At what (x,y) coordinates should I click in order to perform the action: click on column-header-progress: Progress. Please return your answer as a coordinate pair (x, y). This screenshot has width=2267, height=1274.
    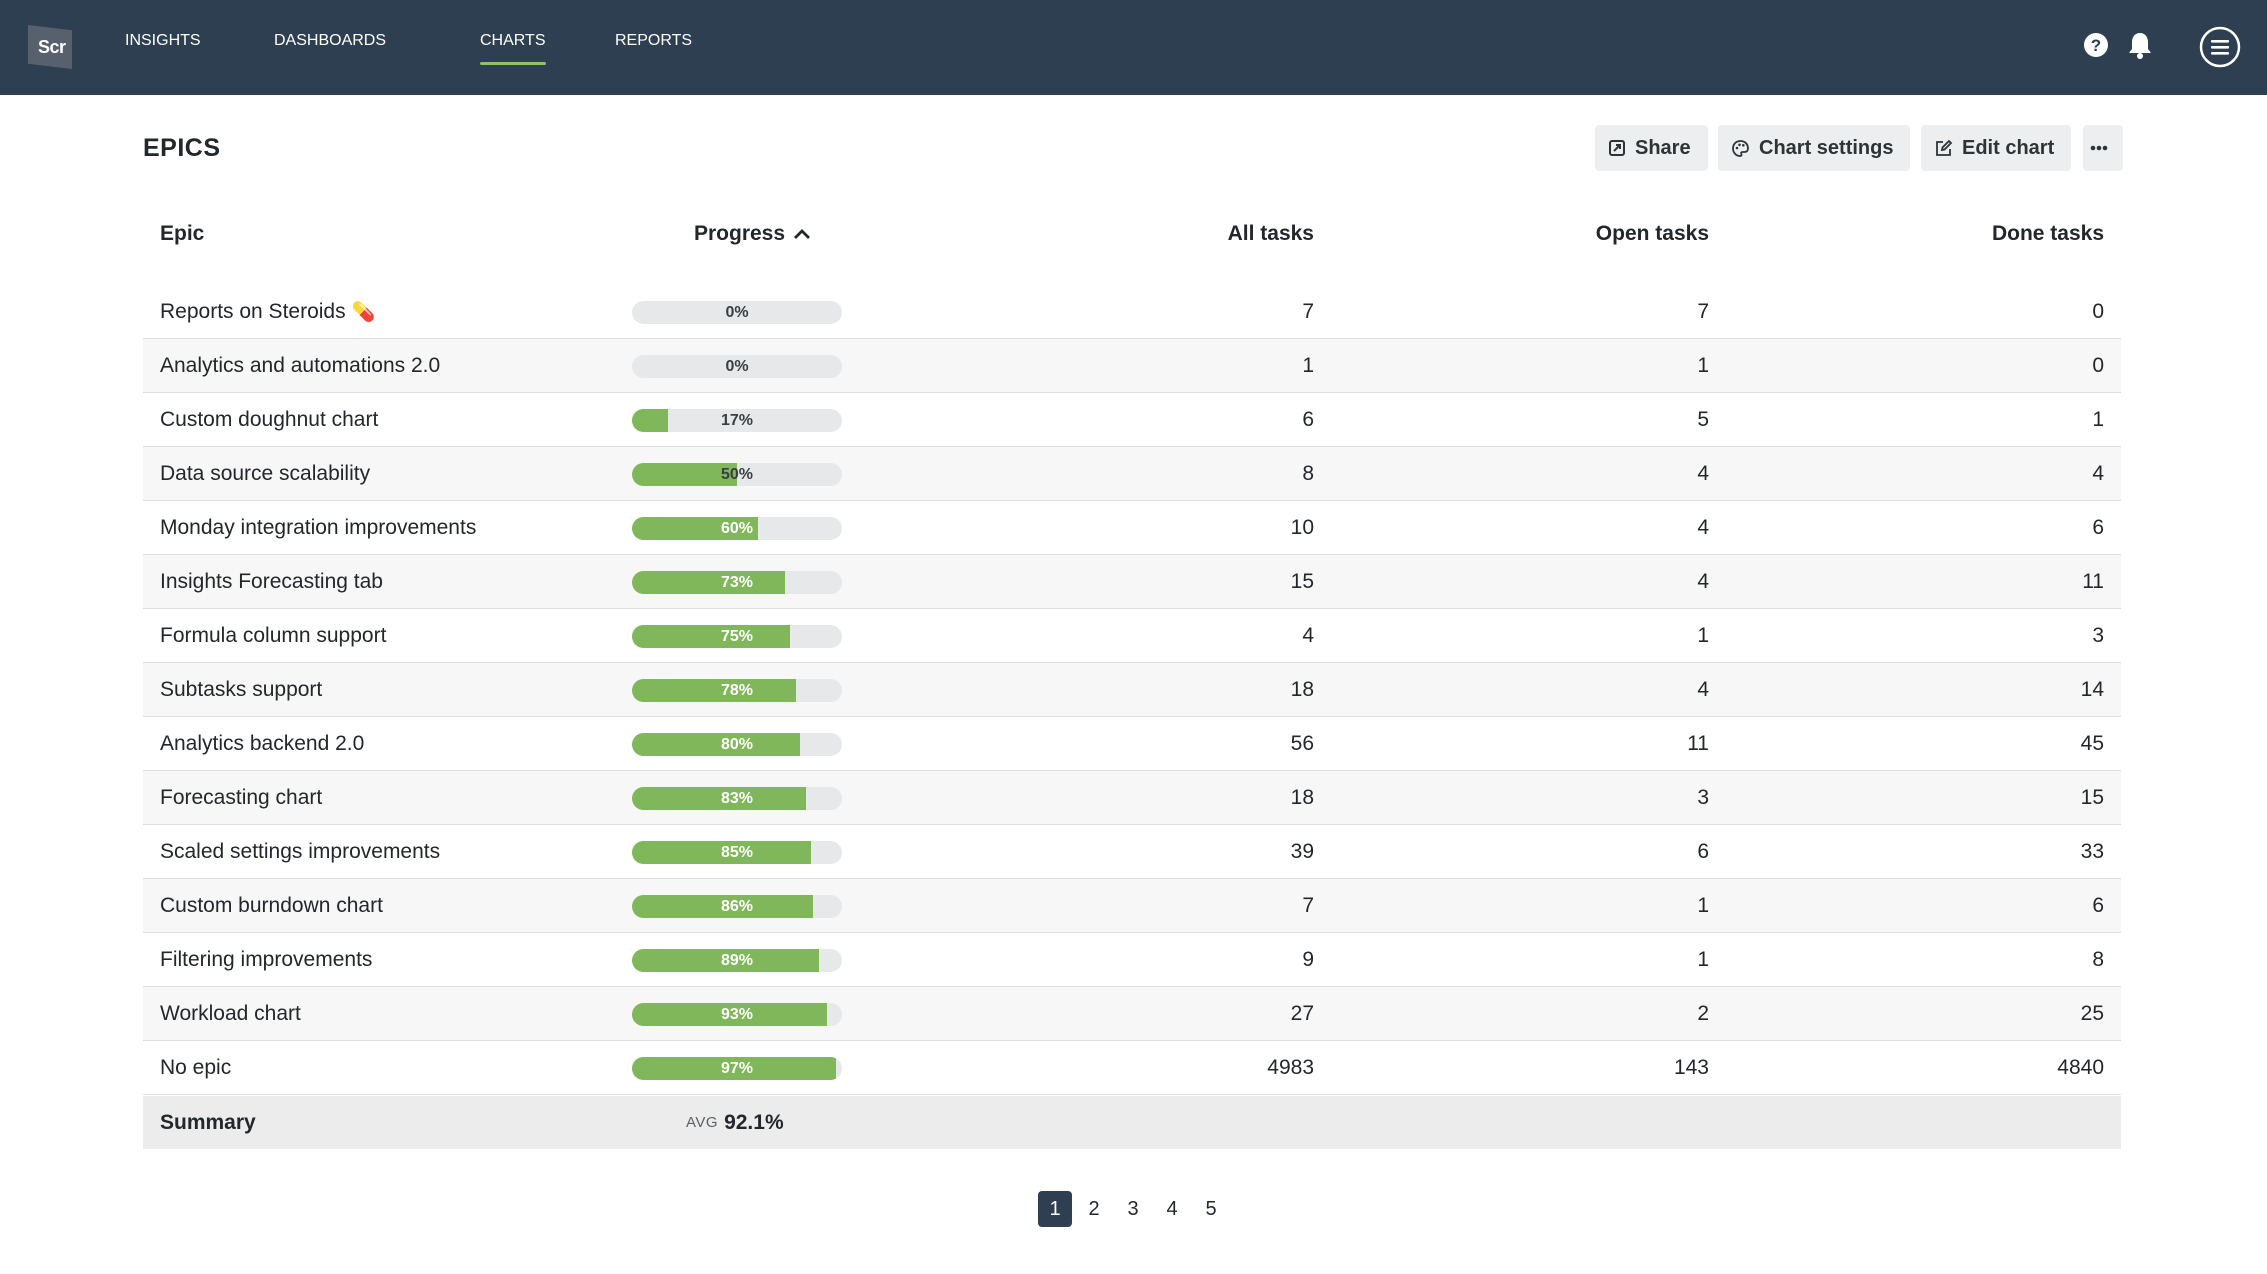
    Looking at the image, I should click on (752, 234).